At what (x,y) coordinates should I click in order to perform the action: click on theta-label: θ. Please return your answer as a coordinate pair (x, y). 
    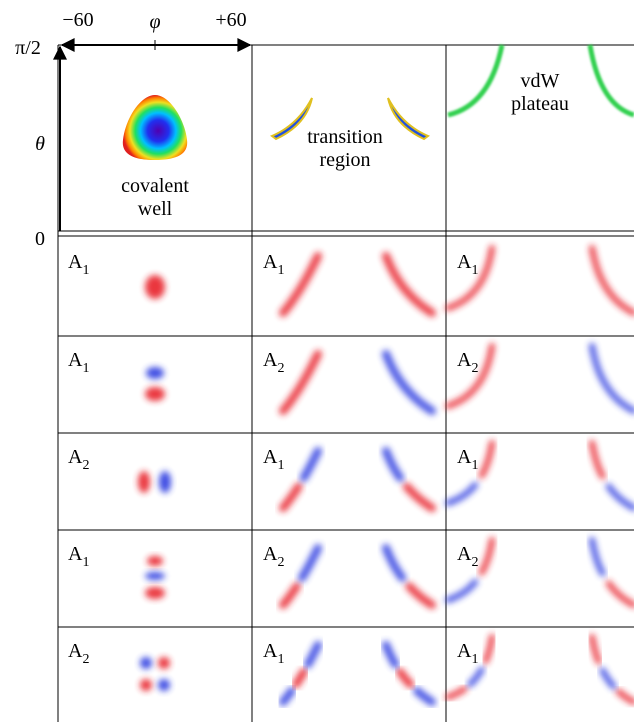
    Looking at the image, I should click on (40, 144).